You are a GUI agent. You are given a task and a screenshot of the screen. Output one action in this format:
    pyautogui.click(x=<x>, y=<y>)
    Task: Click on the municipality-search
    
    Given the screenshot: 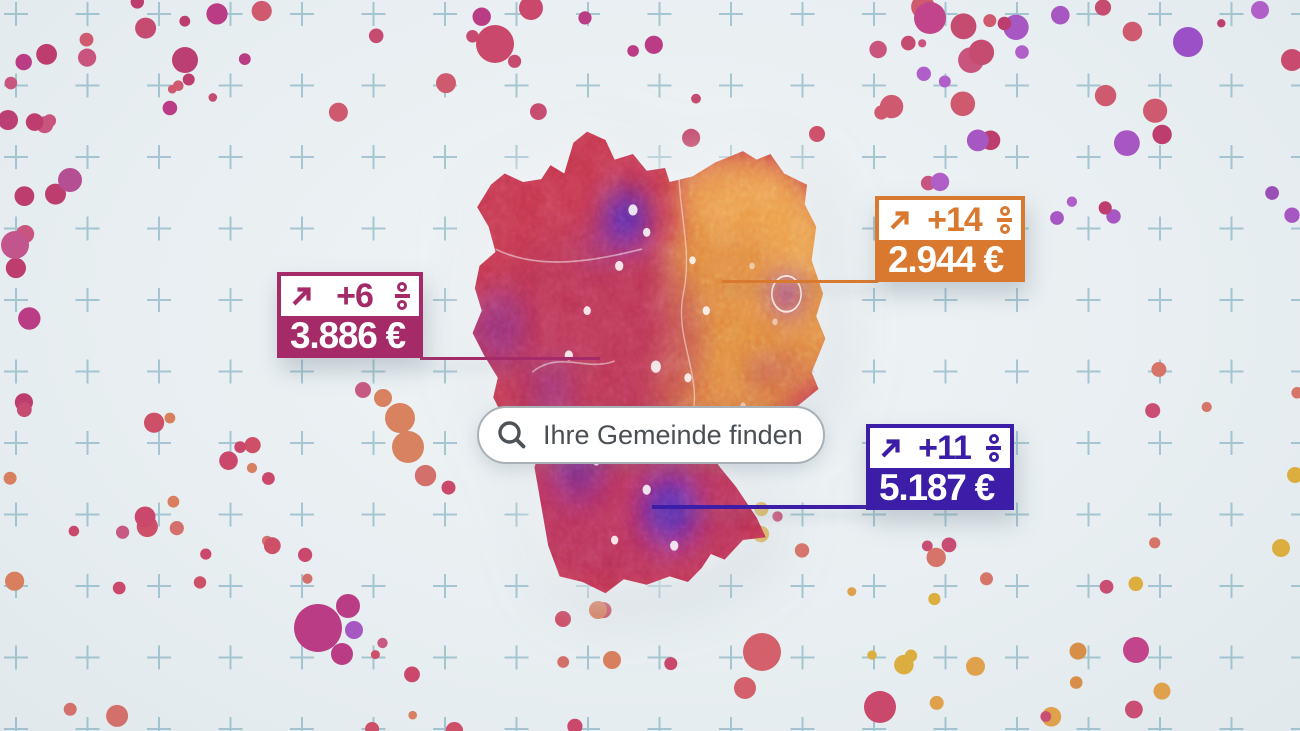 What is the action you would take?
    pyautogui.click(x=651, y=435)
    